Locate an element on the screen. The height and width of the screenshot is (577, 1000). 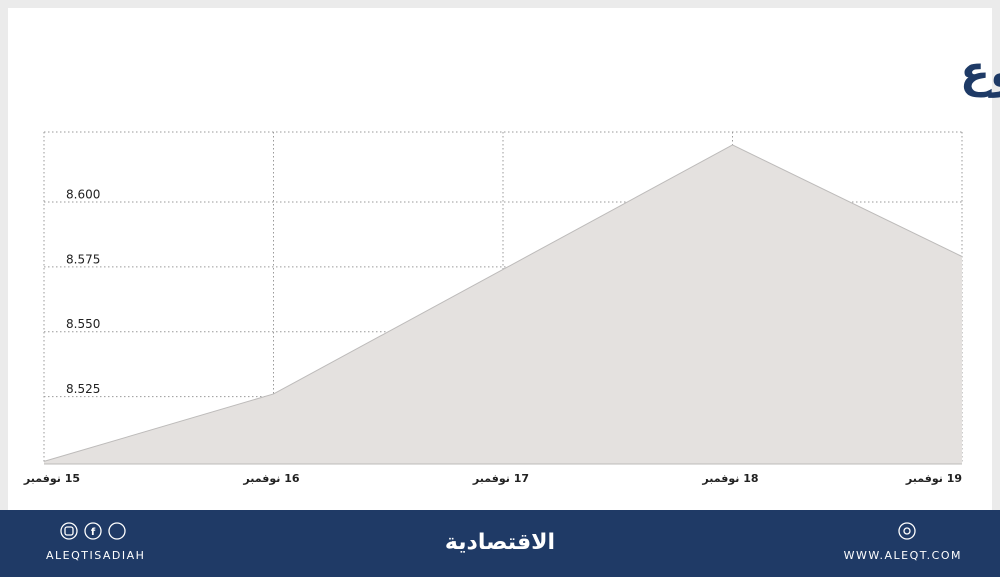
footer-logo: الاقتصادية is located at coordinates (500, 542).